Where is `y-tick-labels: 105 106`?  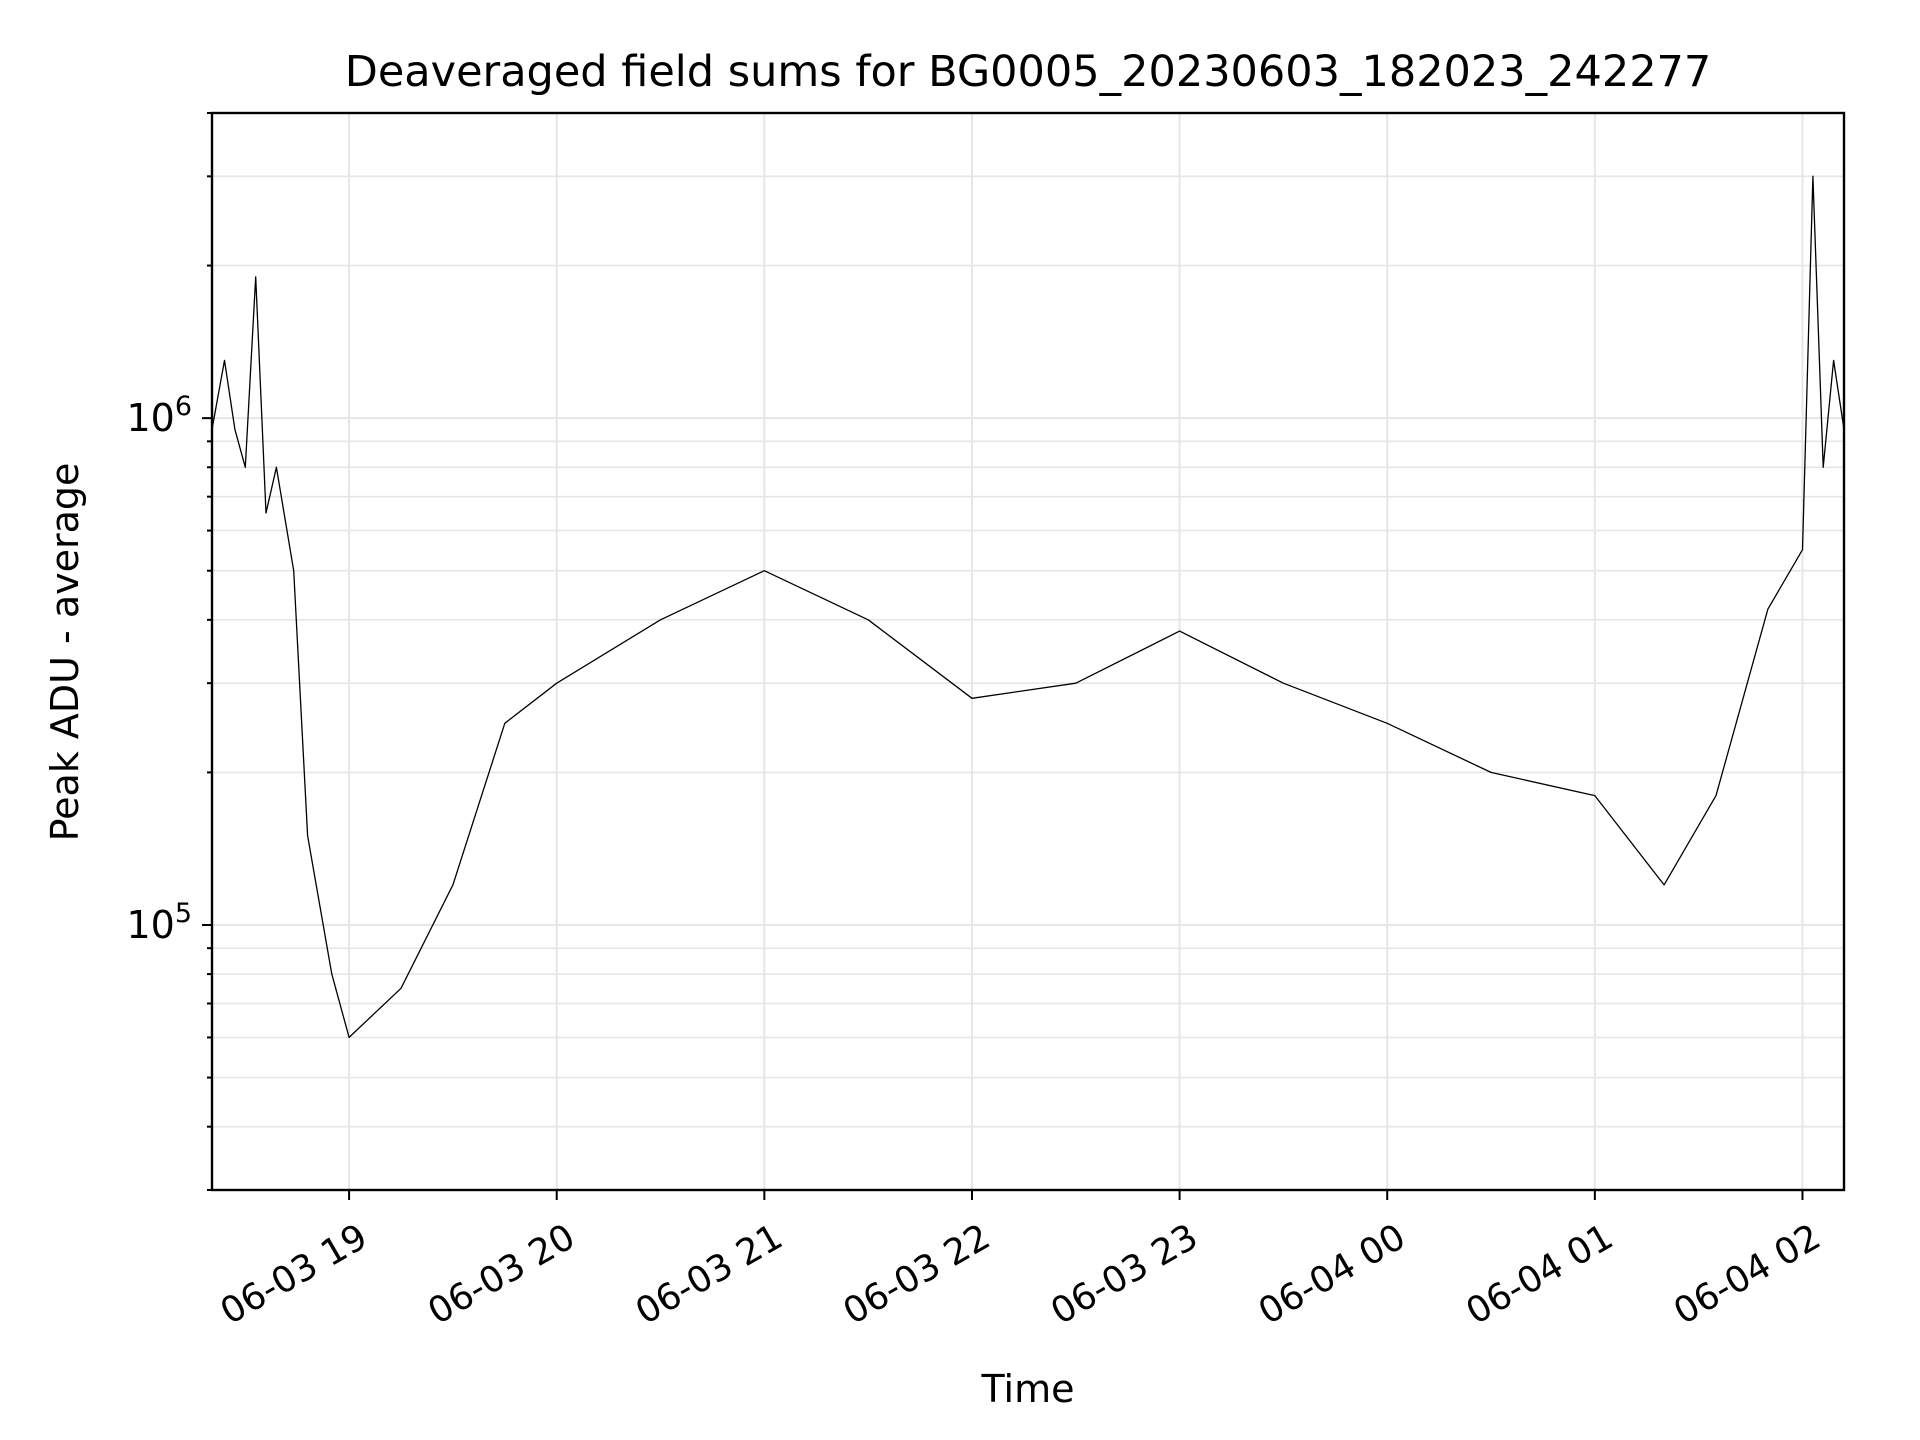
y-tick-labels: 105 106 is located at coordinates (159, 669).